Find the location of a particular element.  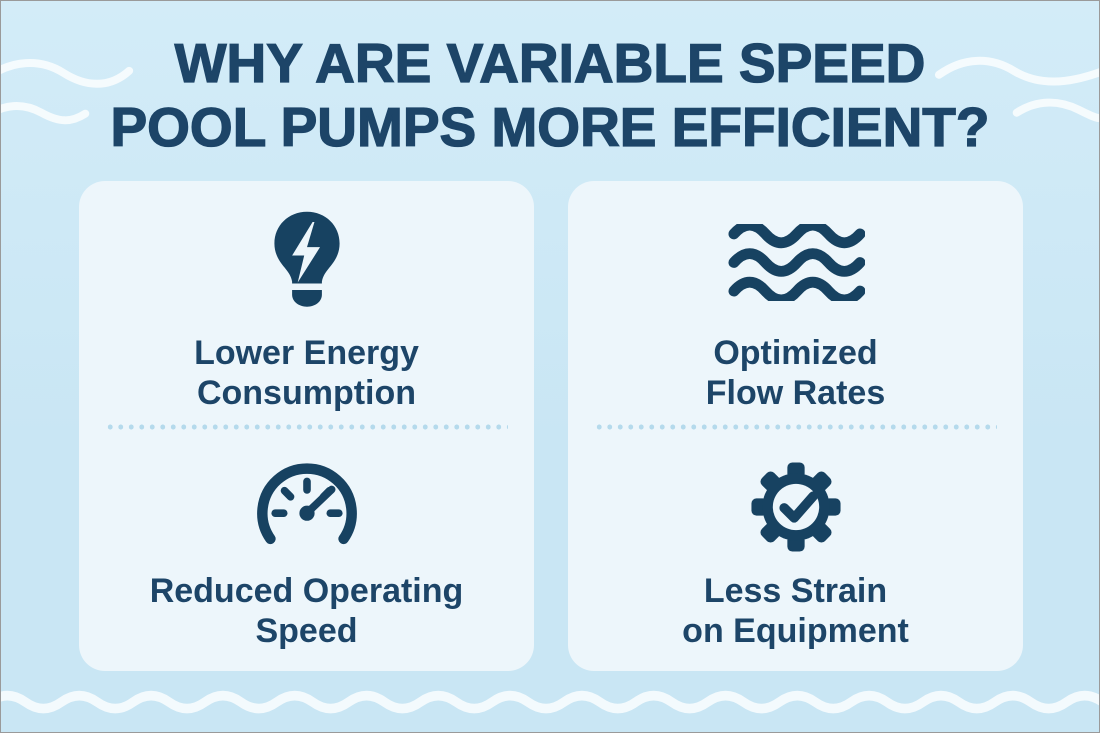

section-label: Reduced Operating Speed is located at coordinates (306, 611).